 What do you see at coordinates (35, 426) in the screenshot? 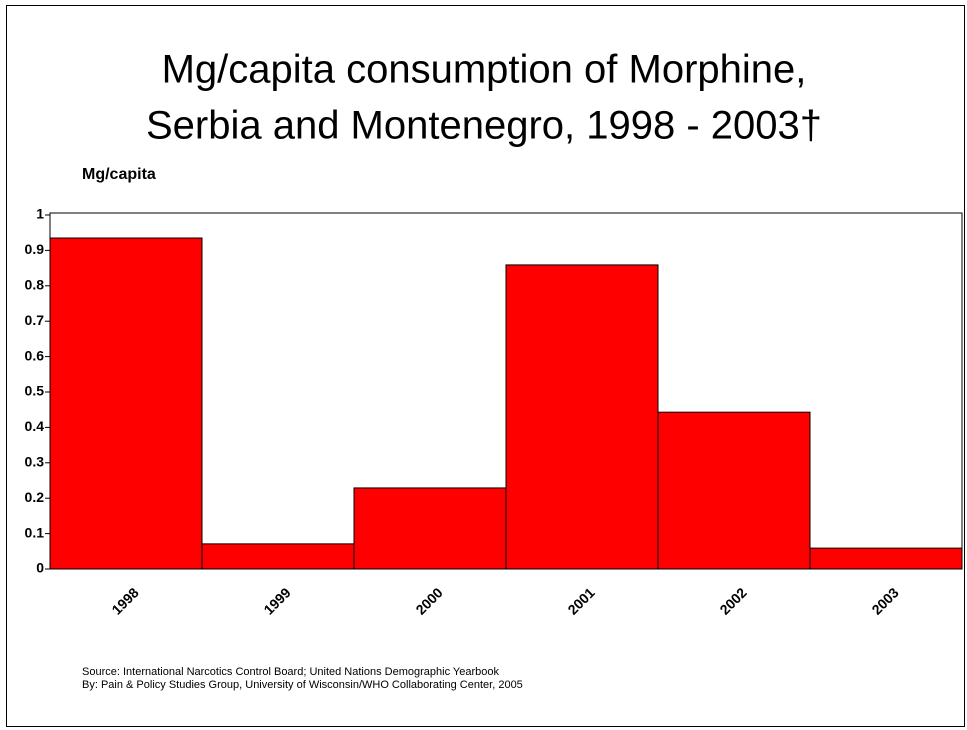
I see `y-tick-label: 0.4` at bounding box center [35, 426].